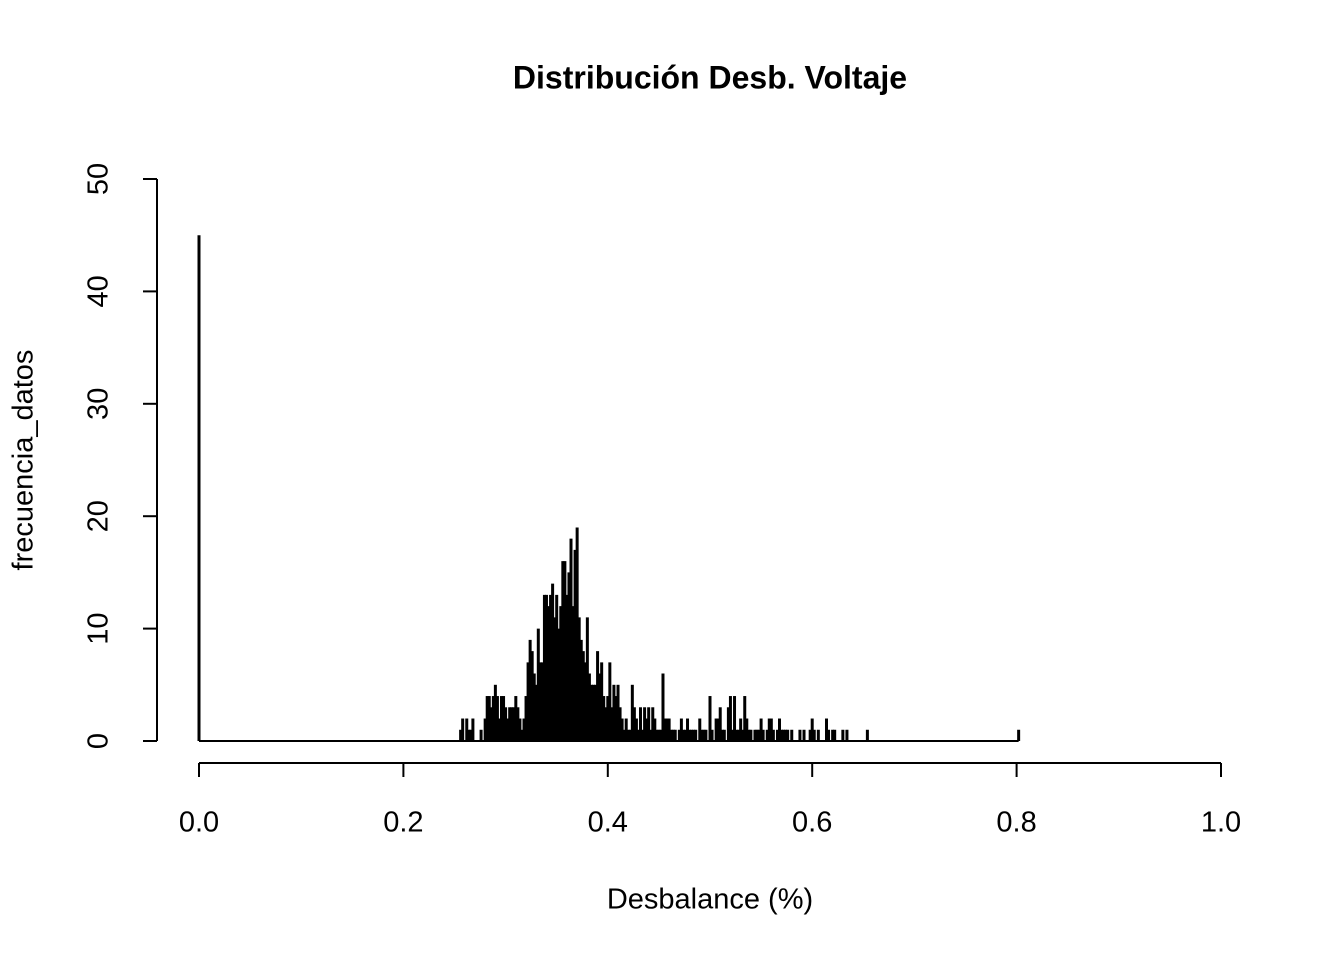 This screenshot has width=1344, height=960. Describe the element at coordinates (608, 823) in the screenshot. I see `x-tick-label: 0.4` at that location.